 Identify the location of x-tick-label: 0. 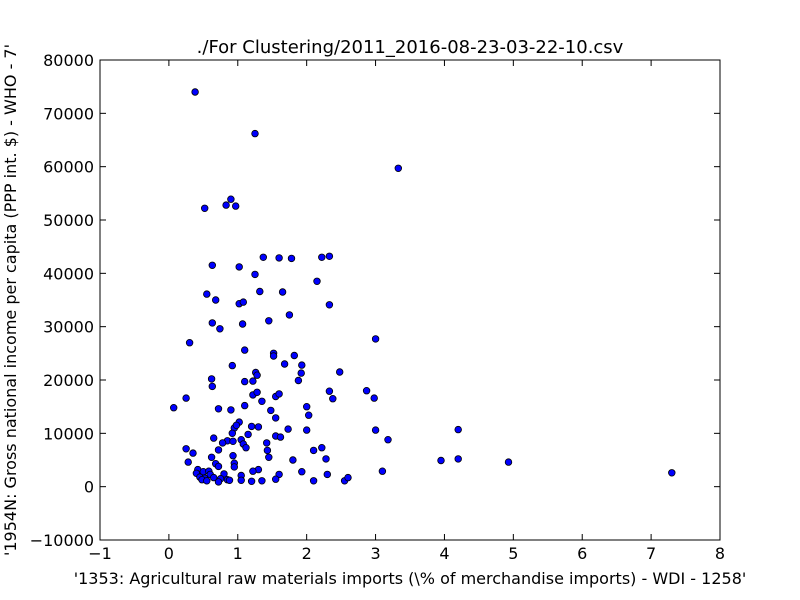
(169, 553).